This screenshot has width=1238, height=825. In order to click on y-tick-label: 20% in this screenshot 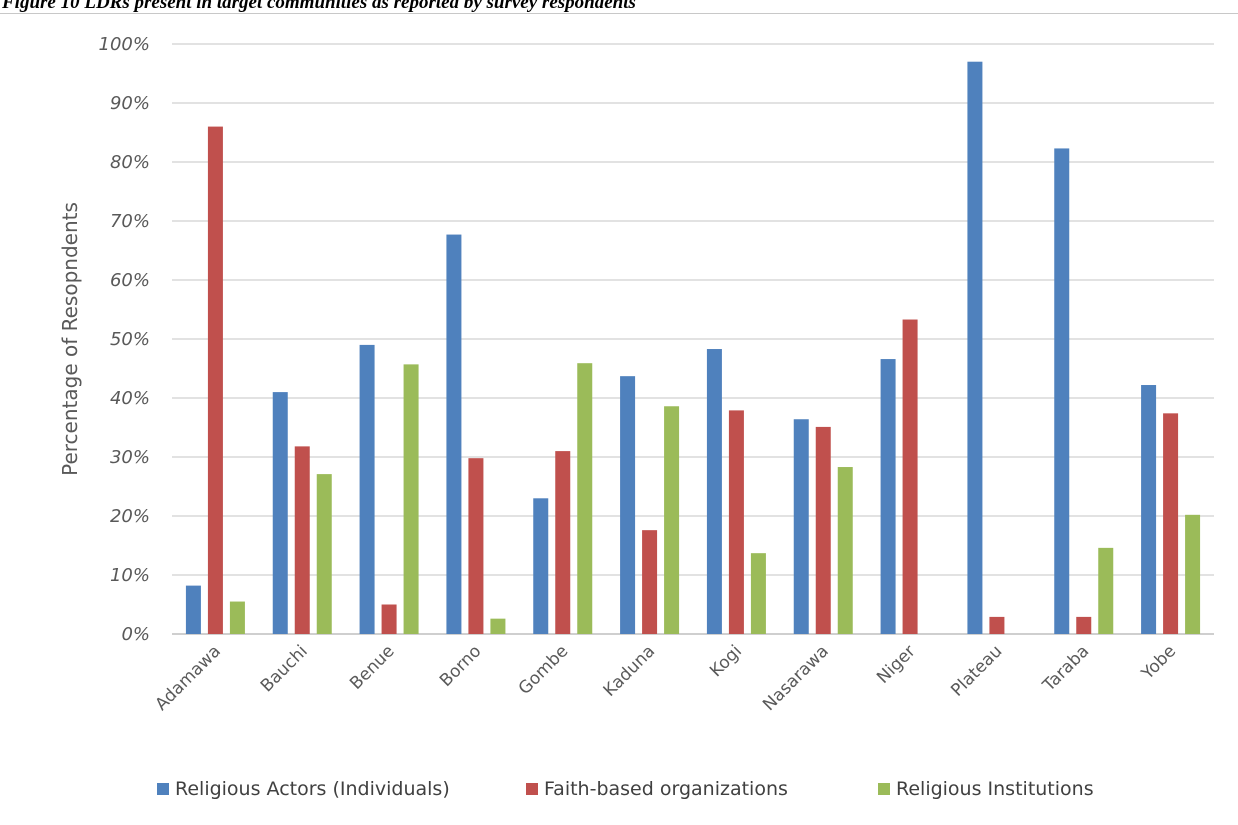, I will do `click(130, 516)`.